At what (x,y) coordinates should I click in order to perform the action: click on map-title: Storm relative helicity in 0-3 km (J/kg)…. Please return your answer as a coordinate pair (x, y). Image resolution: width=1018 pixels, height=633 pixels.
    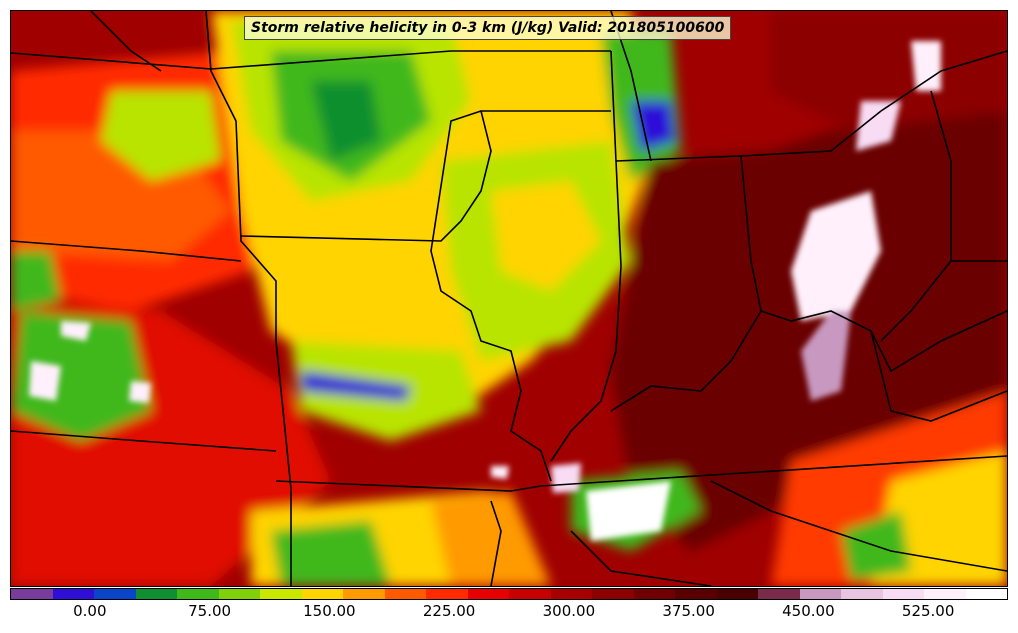
    Looking at the image, I should click on (488, 28).